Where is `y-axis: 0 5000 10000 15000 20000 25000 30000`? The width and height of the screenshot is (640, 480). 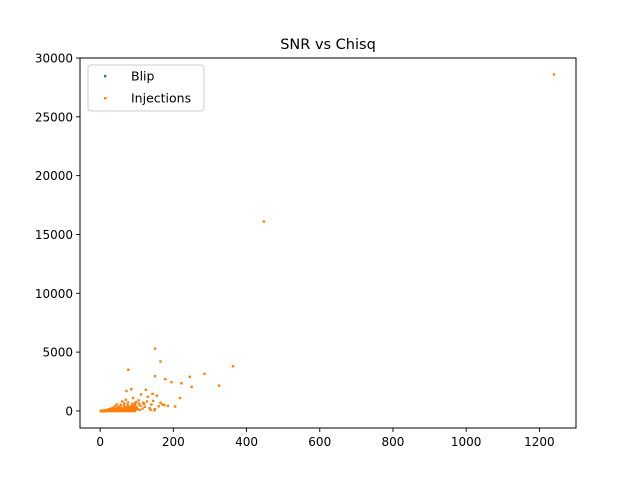
y-axis: 0 5000 10000 15000 20000 25000 30000 is located at coordinates (57, 235).